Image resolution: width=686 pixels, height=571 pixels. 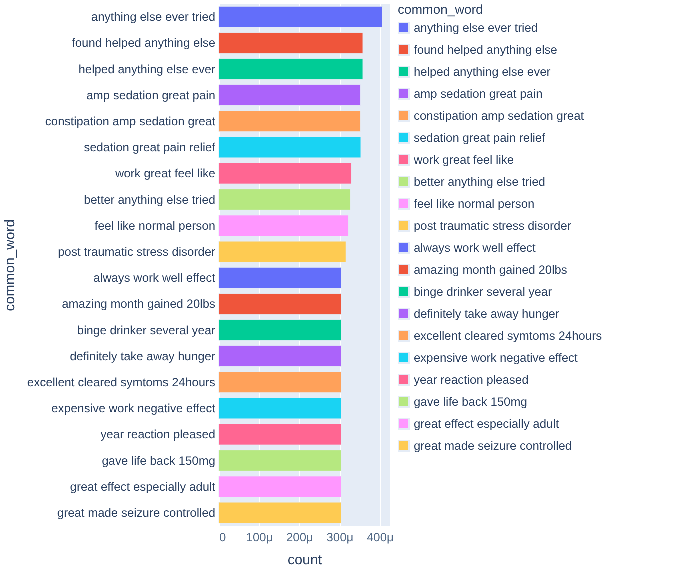 What do you see at coordinates (144, 43) in the screenshot?
I see `y-tick-label: found helped anything else` at bounding box center [144, 43].